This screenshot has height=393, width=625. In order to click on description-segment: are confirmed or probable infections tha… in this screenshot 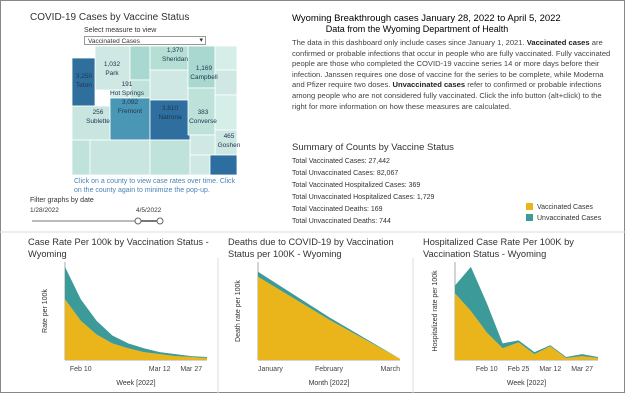, I will do `click(451, 64)`.